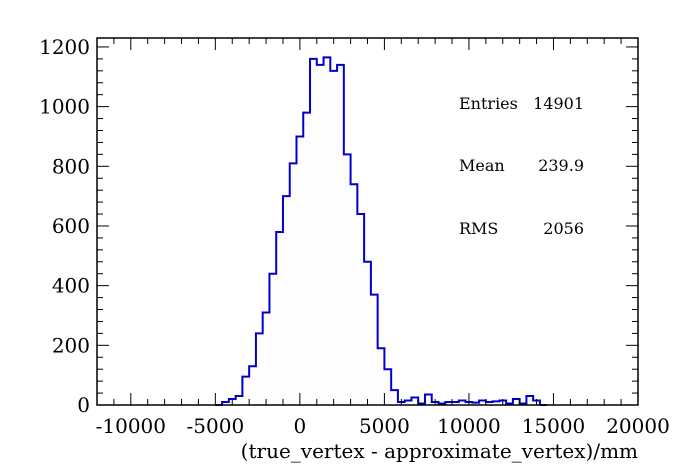 The width and height of the screenshot is (696, 472). Describe the element at coordinates (478, 228) in the screenshot. I see `stats-rms-label: RMS` at that location.